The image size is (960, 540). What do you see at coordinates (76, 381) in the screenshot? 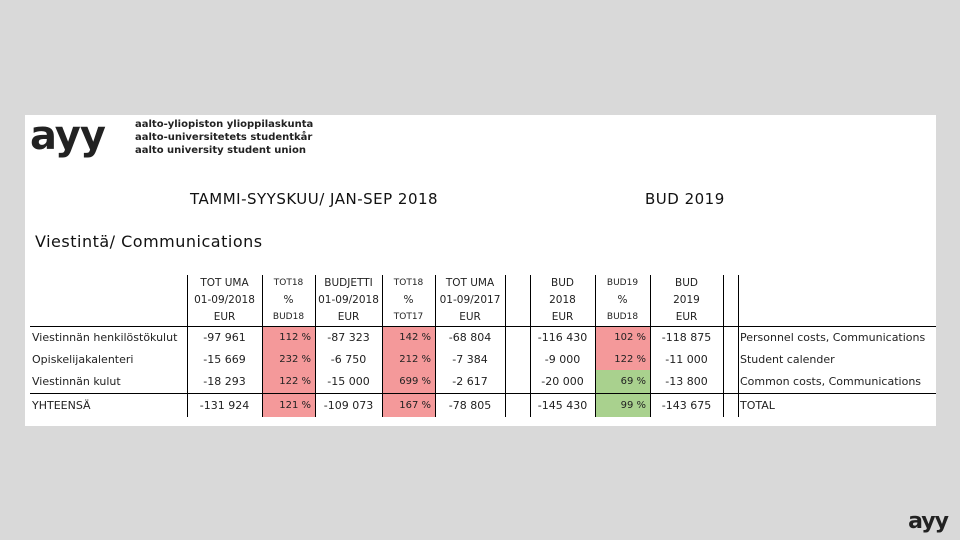
I see `row-label: Viestinnän kulut` at bounding box center [76, 381].